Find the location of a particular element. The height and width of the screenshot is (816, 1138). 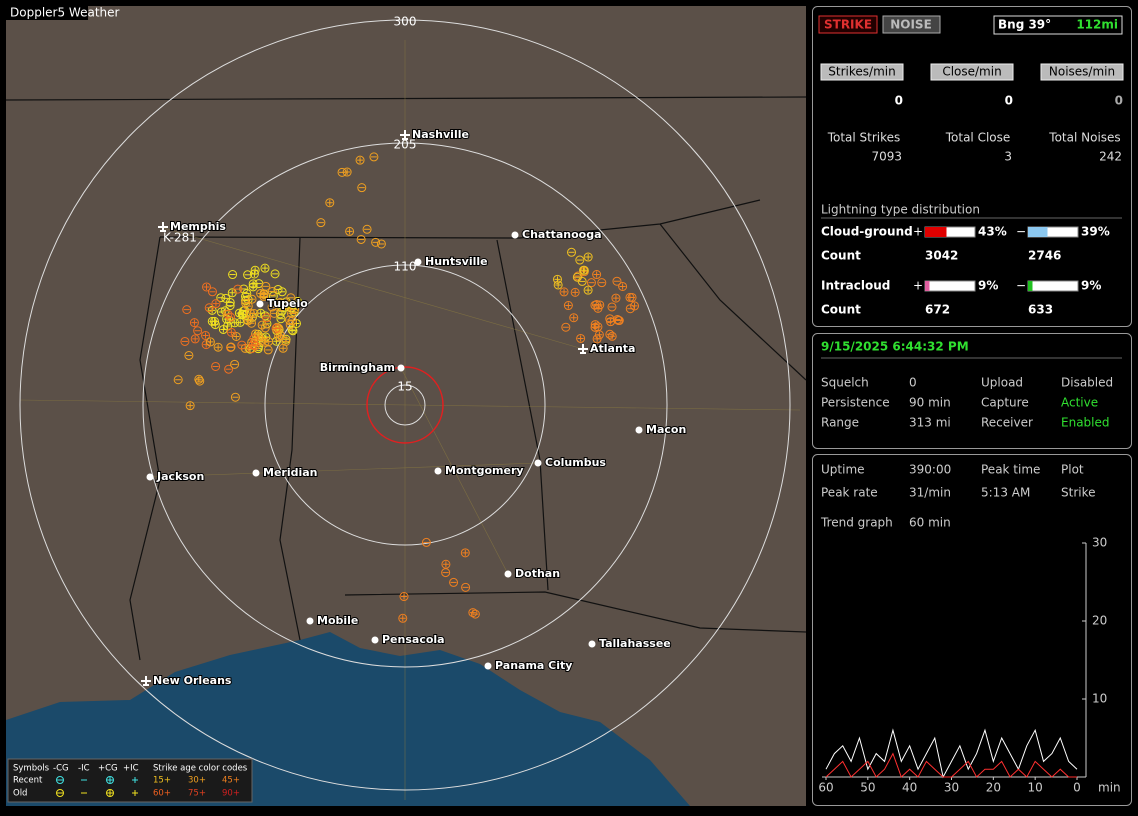

total-label: Total Close is located at coordinates (978, 138).